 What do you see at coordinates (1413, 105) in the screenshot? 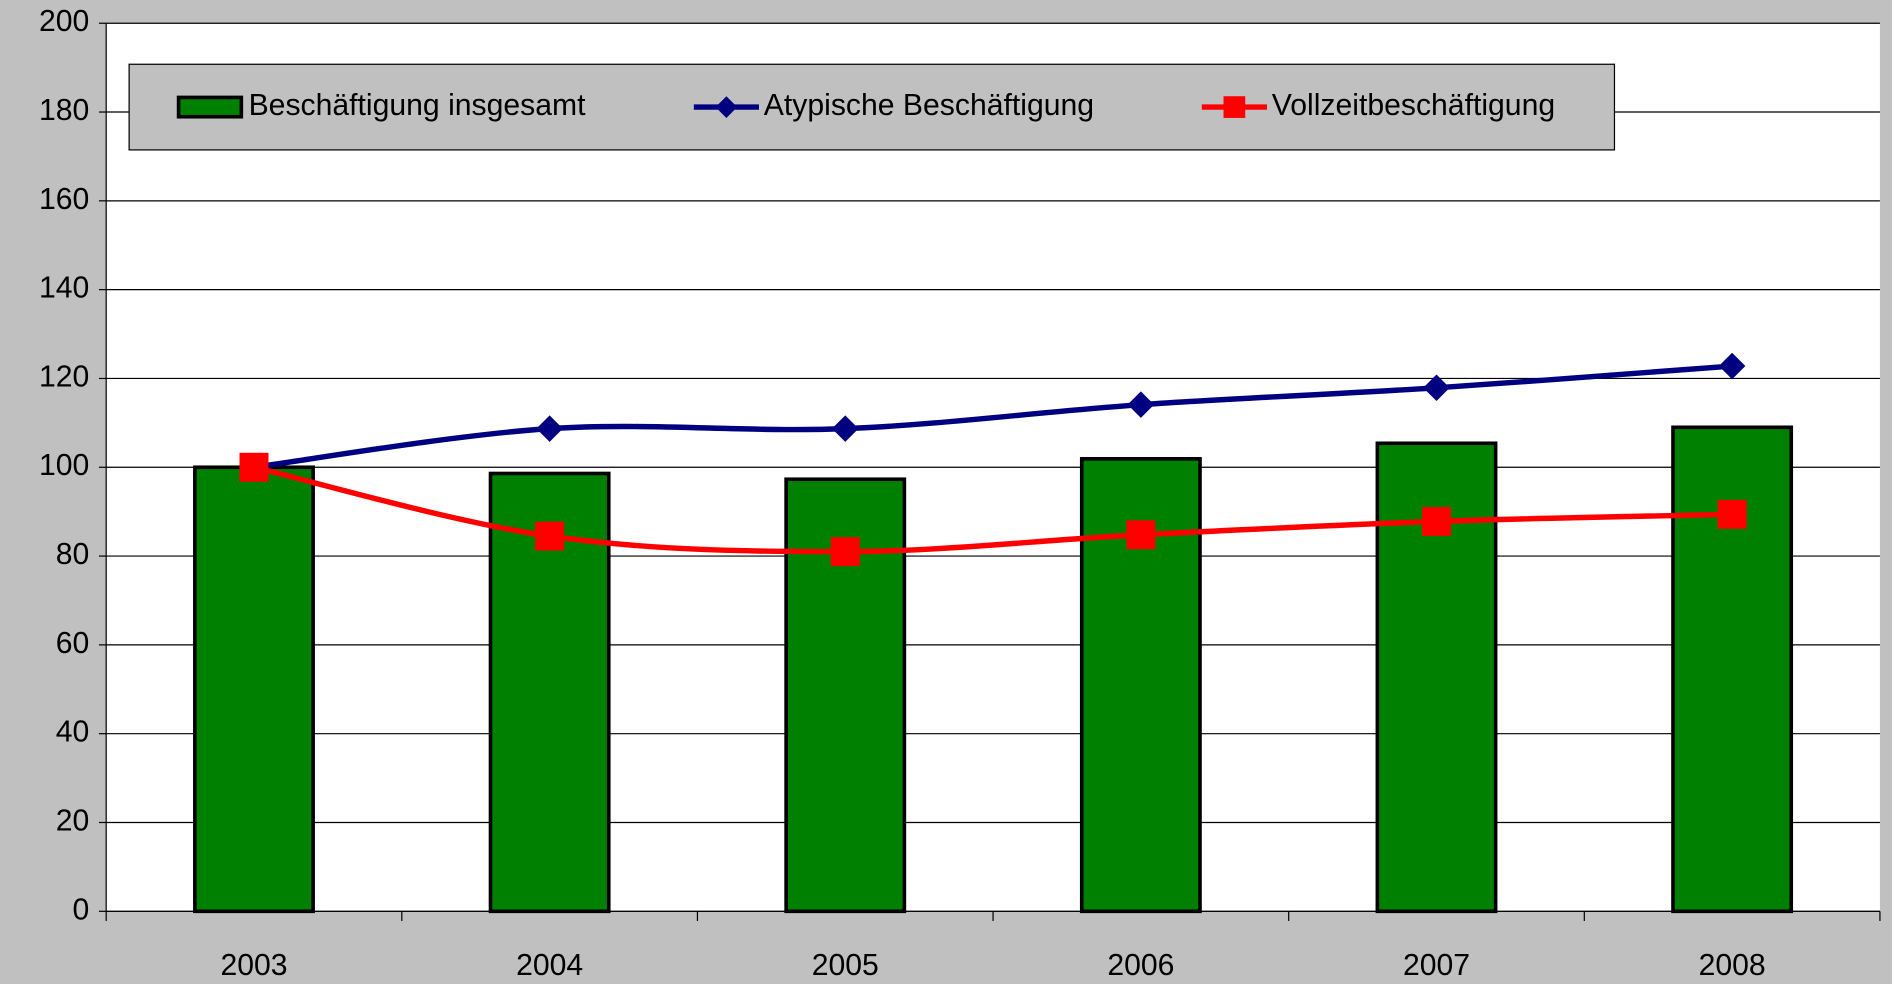
I see `legend-label: Vollzeitbeschäftigung` at bounding box center [1413, 105].